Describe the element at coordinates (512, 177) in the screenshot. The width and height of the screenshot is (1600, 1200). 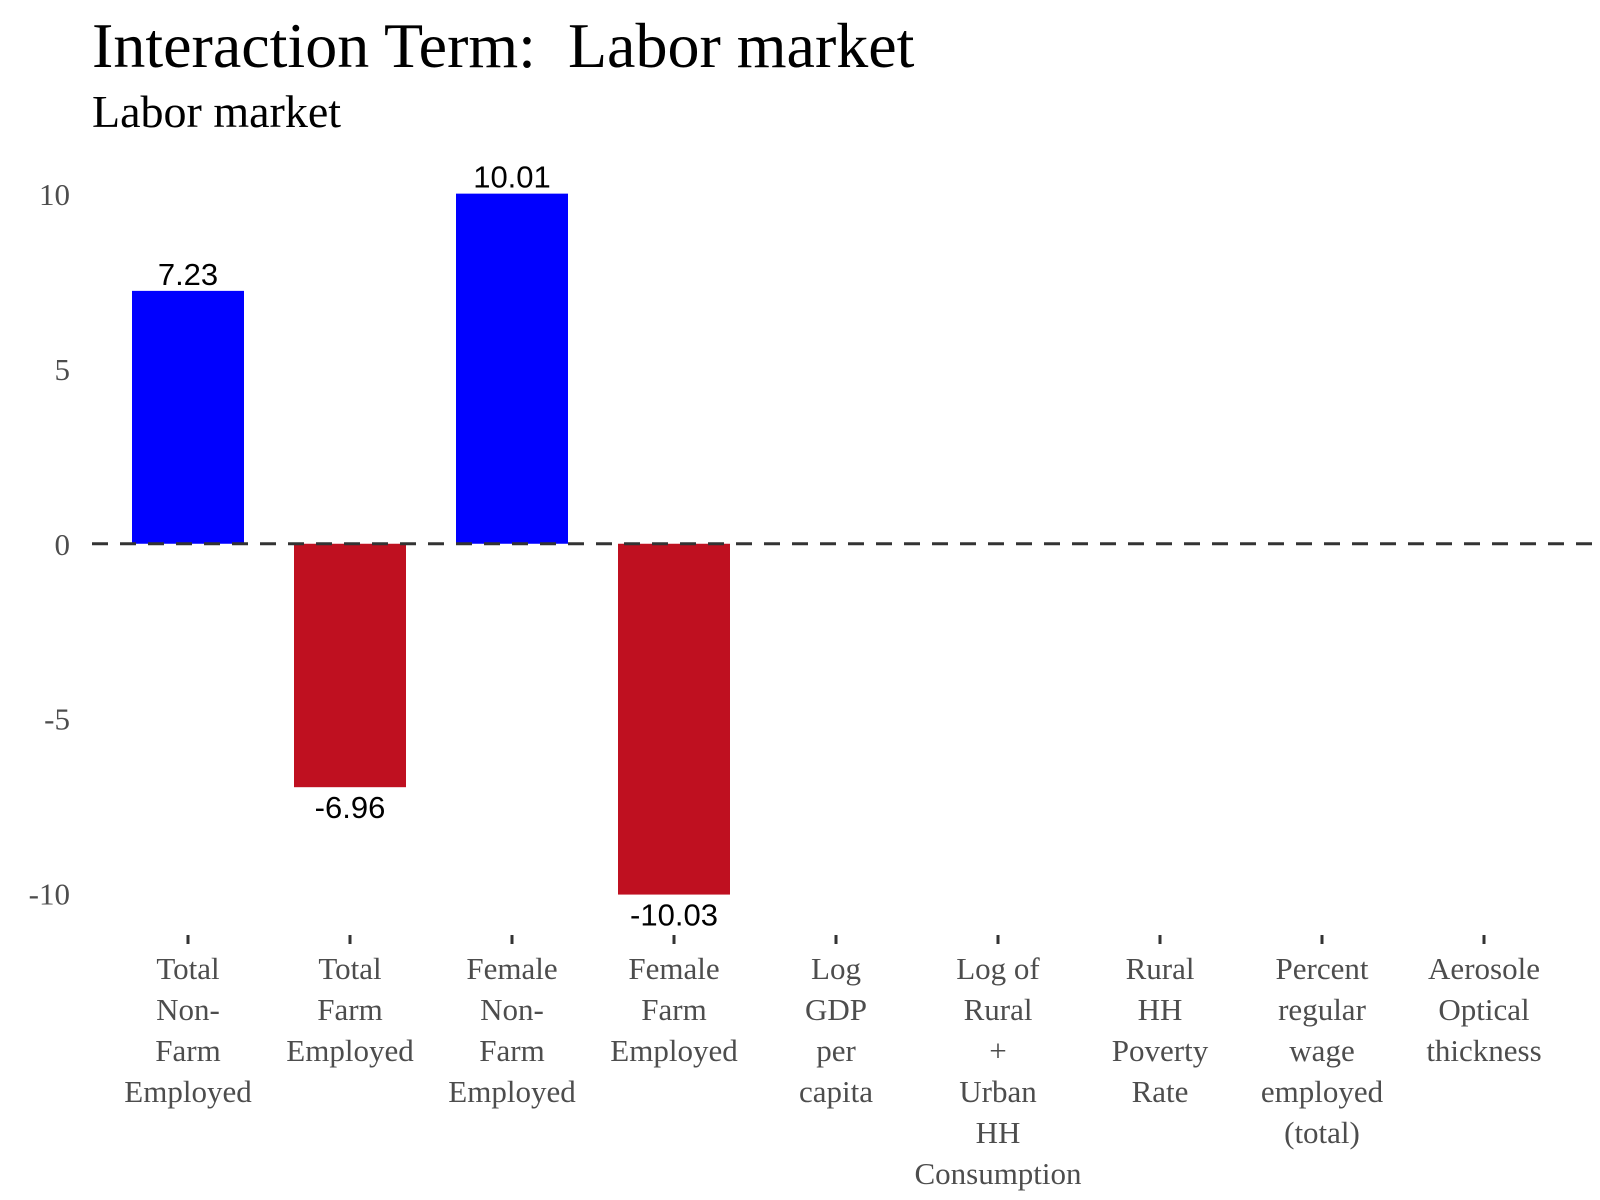
I see `data-label: 10.01` at that location.